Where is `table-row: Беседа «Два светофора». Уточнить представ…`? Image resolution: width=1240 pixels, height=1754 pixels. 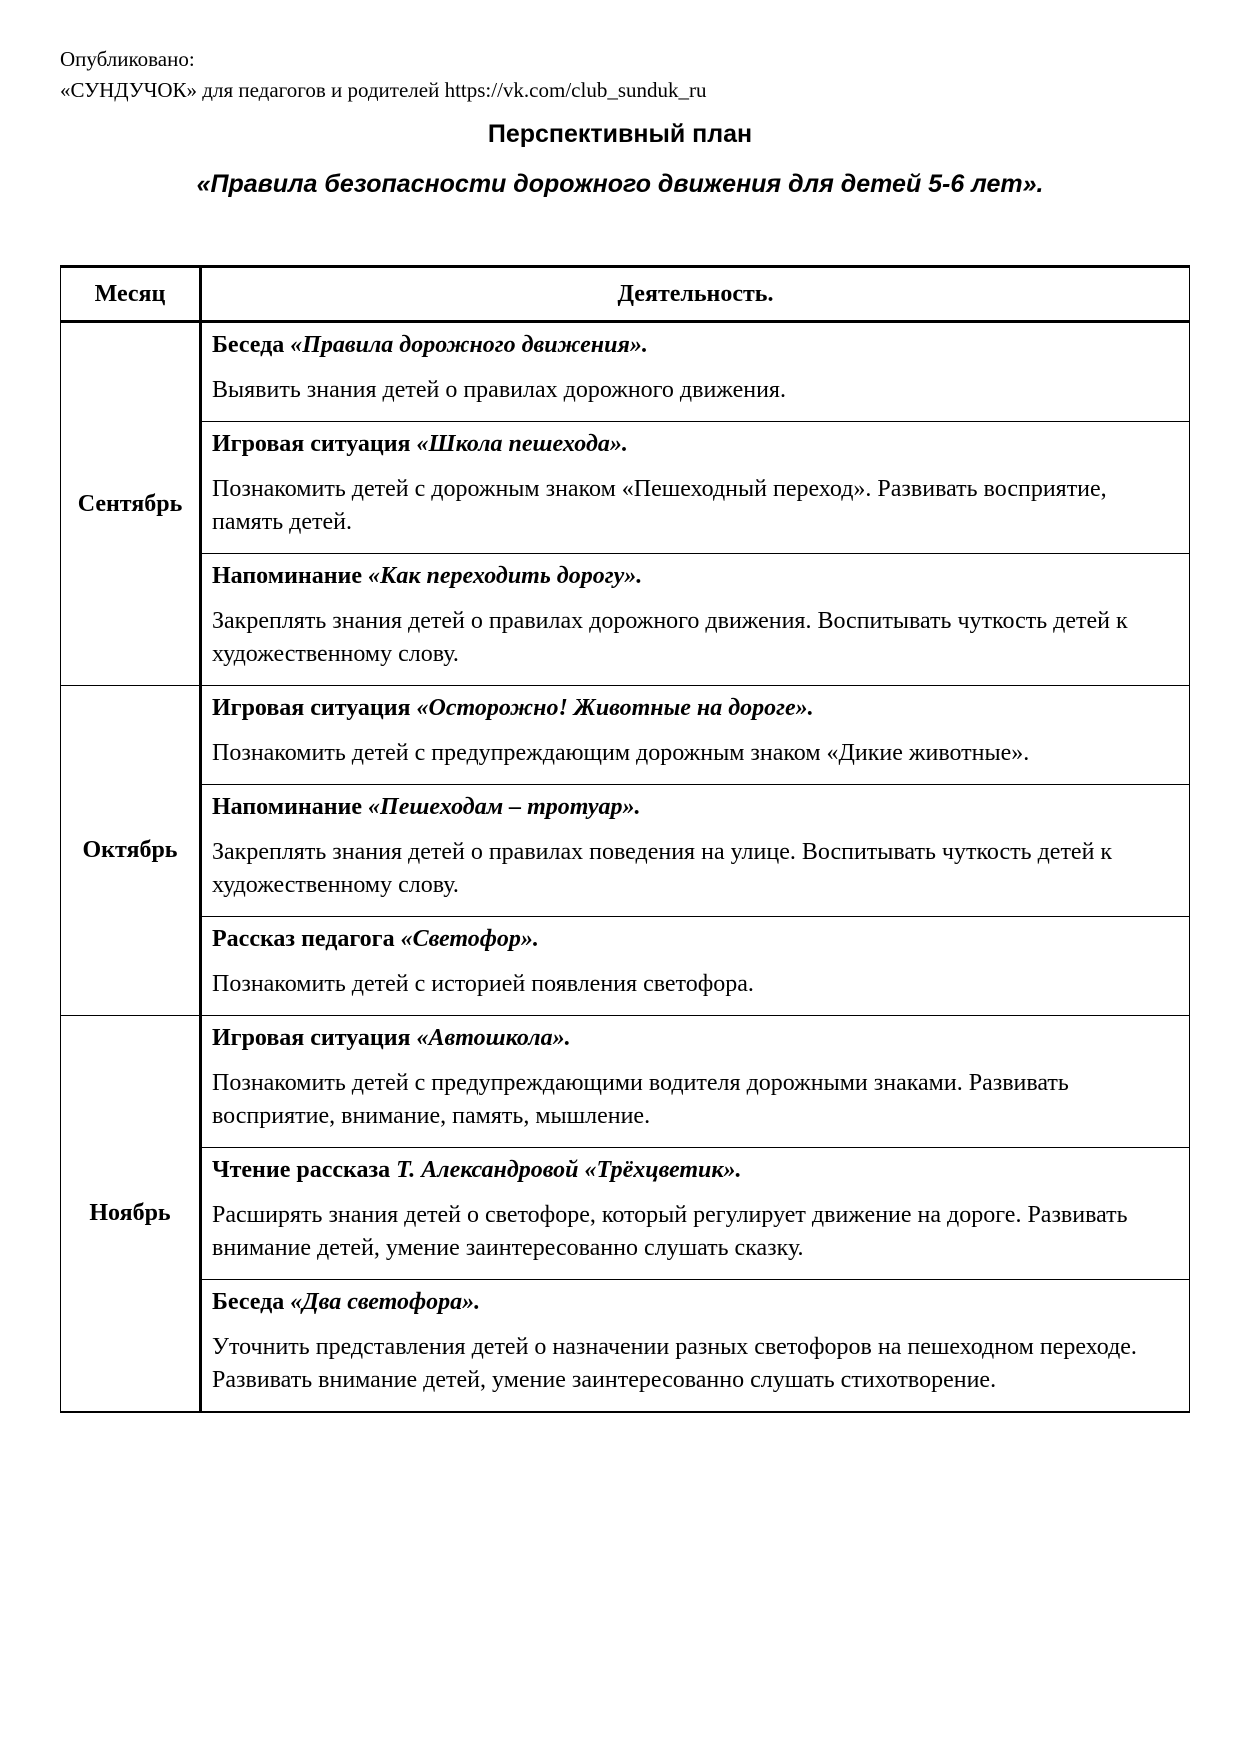
table-row: Беседа «Два светофора». Уточнить представ… is located at coordinates (625, 1346).